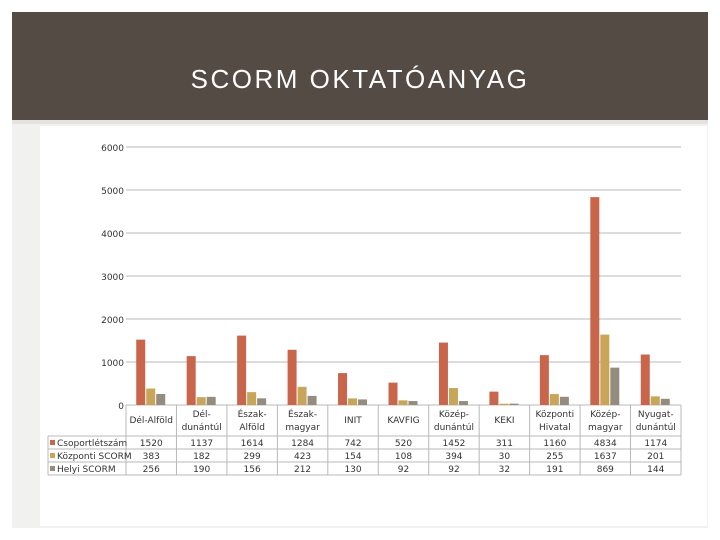 This screenshot has height=540, width=720. Describe the element at coordinates (655, 470) in the screenshot. I see `data-label: 144` at that location.